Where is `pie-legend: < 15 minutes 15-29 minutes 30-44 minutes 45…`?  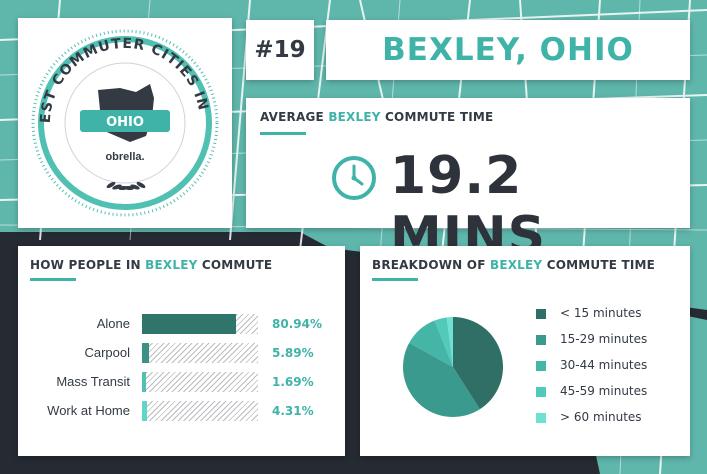
pie-legend: < 15 minutes 15-29 minutes 30-44 minutes 45… is located at coordinates (606, 371).